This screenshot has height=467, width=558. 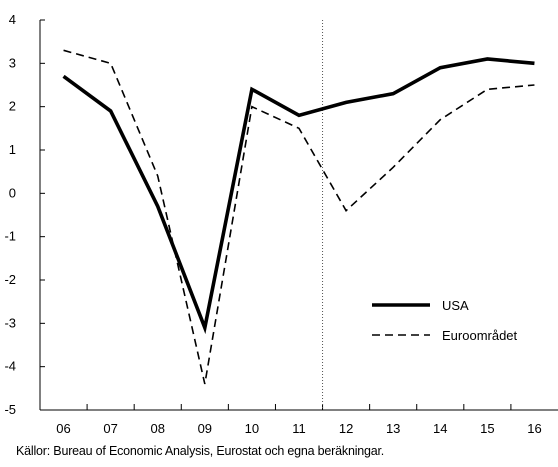 I want to click on legend-label-usa: USA, so click(x=455, y=305).